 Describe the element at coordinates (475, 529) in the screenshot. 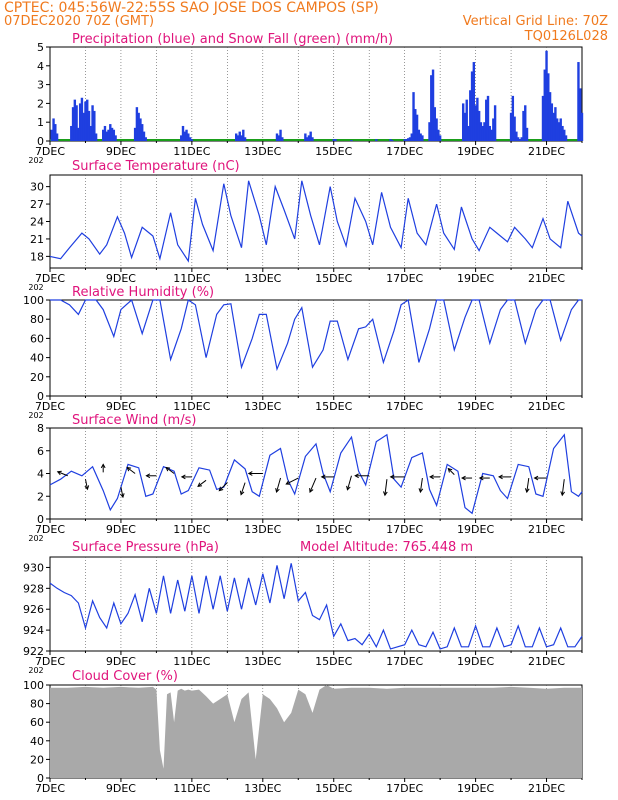

I see `panel-3-xtick-label: 19DEC` at that location.